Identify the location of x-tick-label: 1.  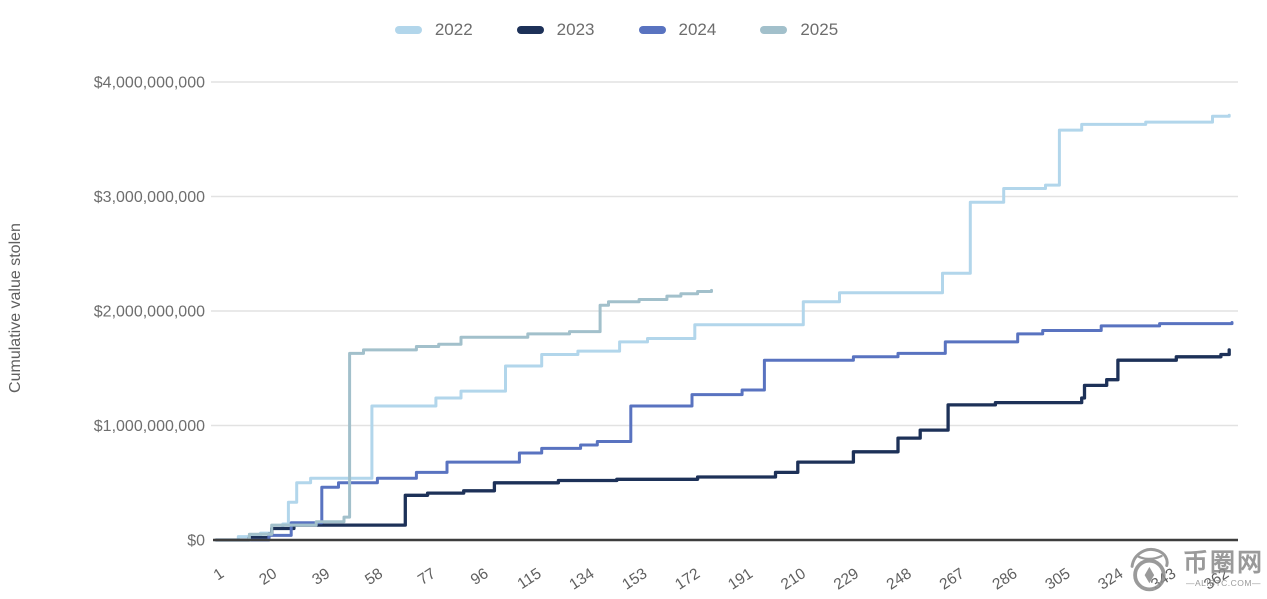
(219, 574).